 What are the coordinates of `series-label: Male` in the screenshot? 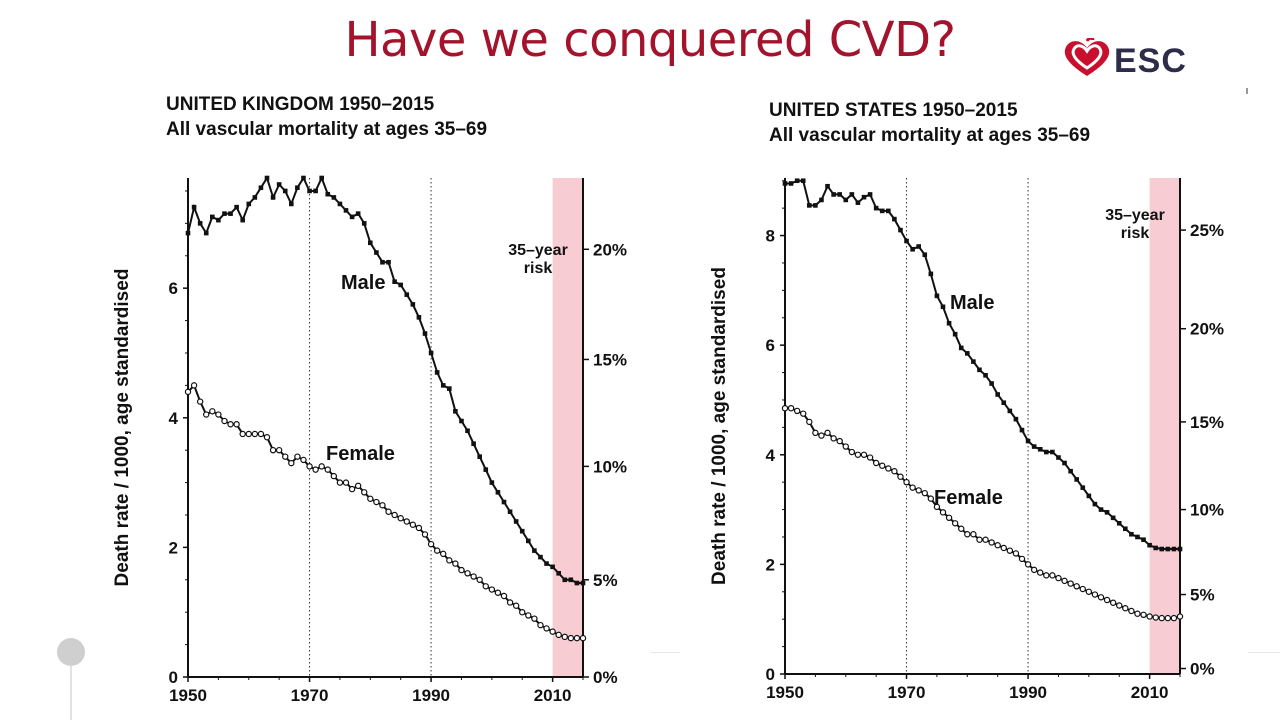 It's located at (972, 303).